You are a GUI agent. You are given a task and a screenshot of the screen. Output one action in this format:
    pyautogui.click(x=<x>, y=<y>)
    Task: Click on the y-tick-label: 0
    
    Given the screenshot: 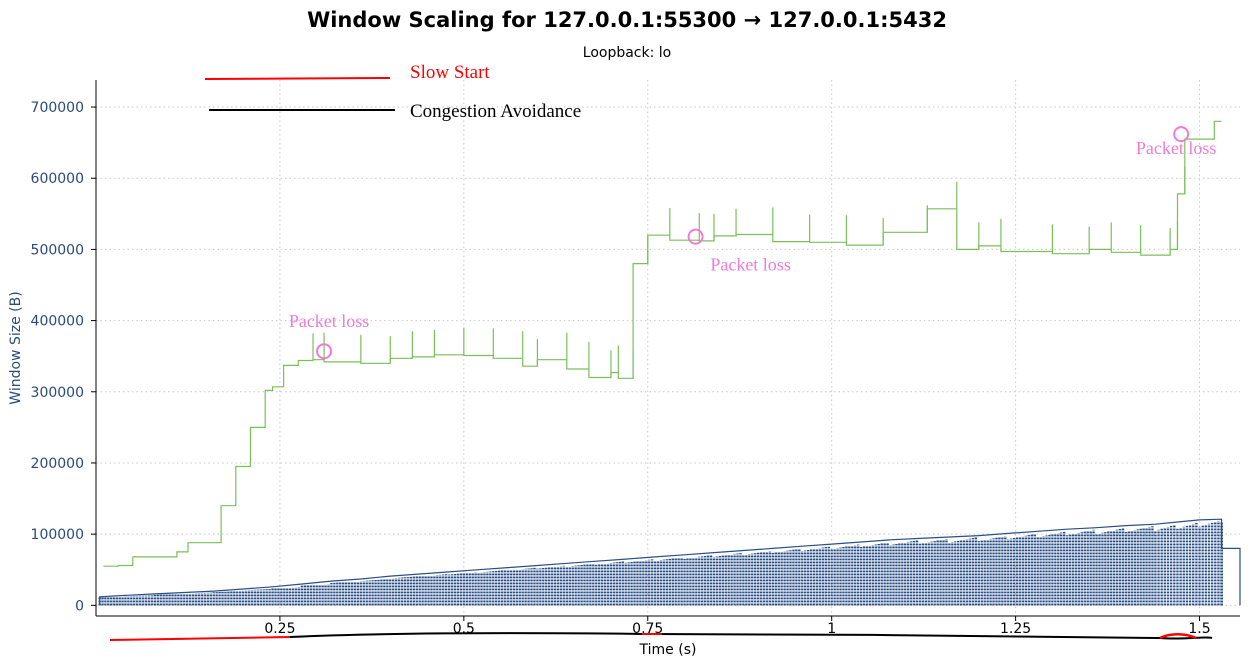 What is the action you would take?
    pyautogui.click(x=79, y=606)
    